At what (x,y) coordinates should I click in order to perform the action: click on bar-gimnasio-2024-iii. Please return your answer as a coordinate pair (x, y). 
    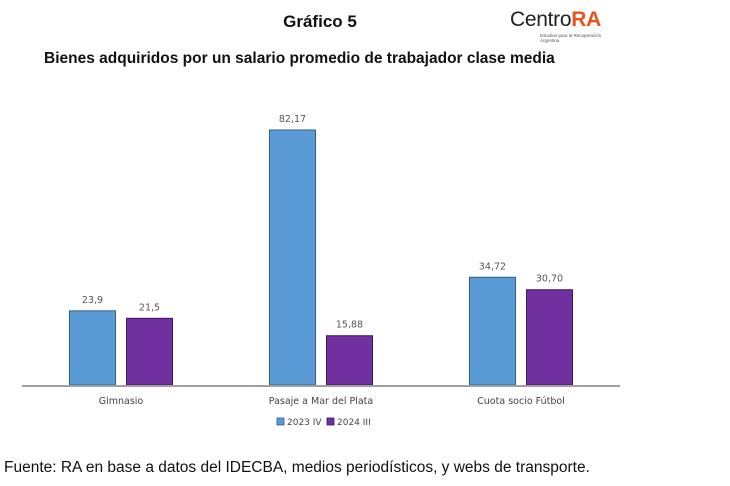
    Looking at the image, I should click on (149, 351).